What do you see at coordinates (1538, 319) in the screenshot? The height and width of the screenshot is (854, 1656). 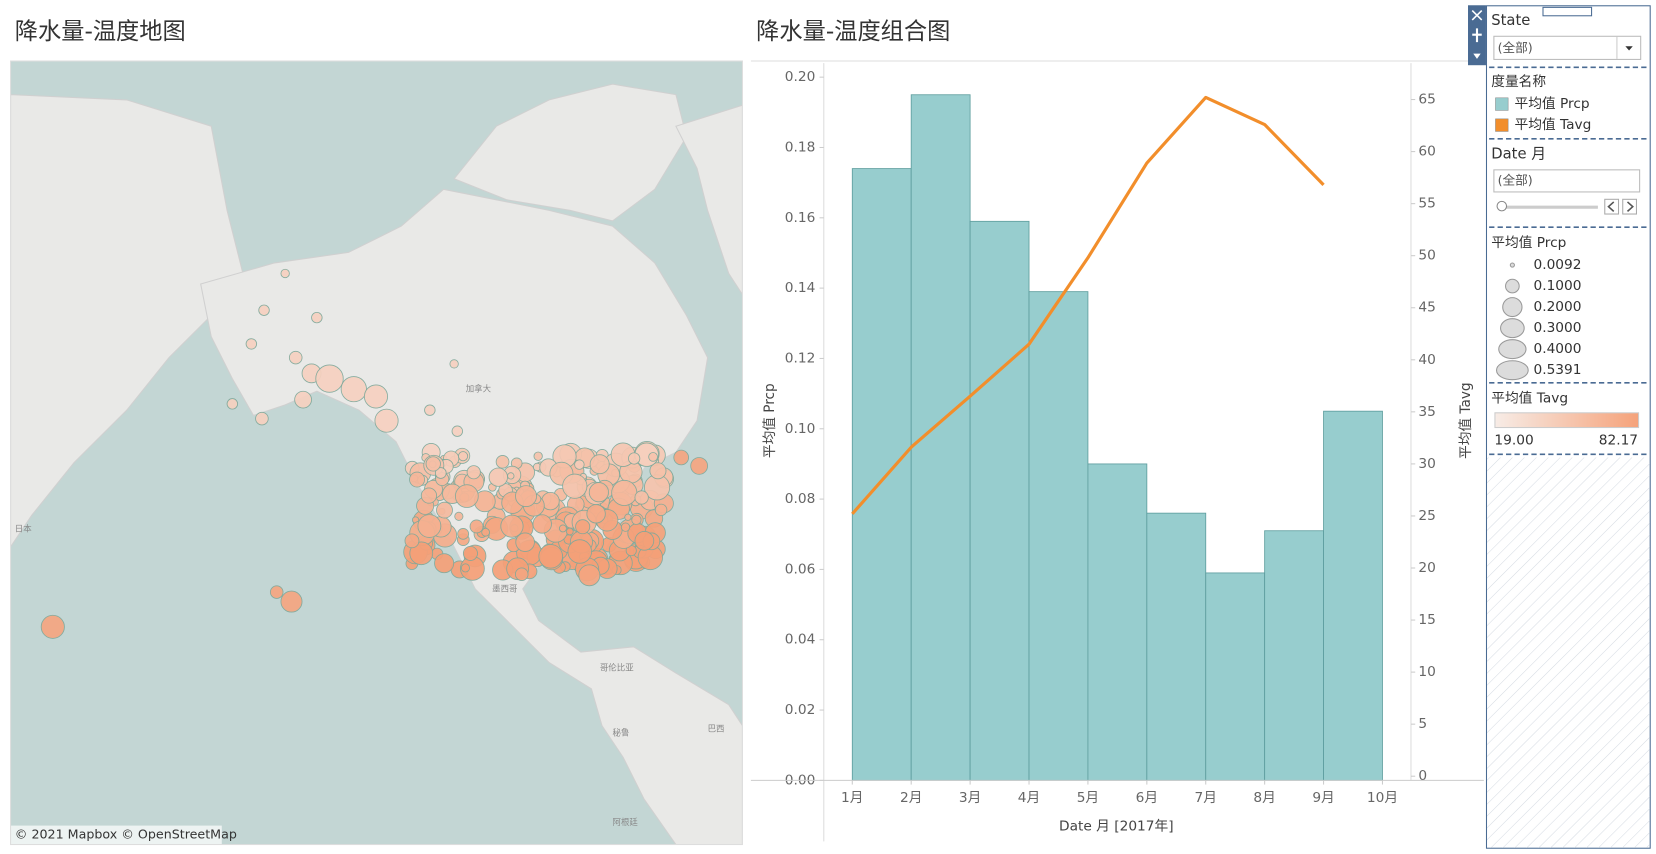 I see `size-legend: 0.0092 0.1000 0.2000 0.3000 0.4000 0.5391` at bounding box center [1538, 319].